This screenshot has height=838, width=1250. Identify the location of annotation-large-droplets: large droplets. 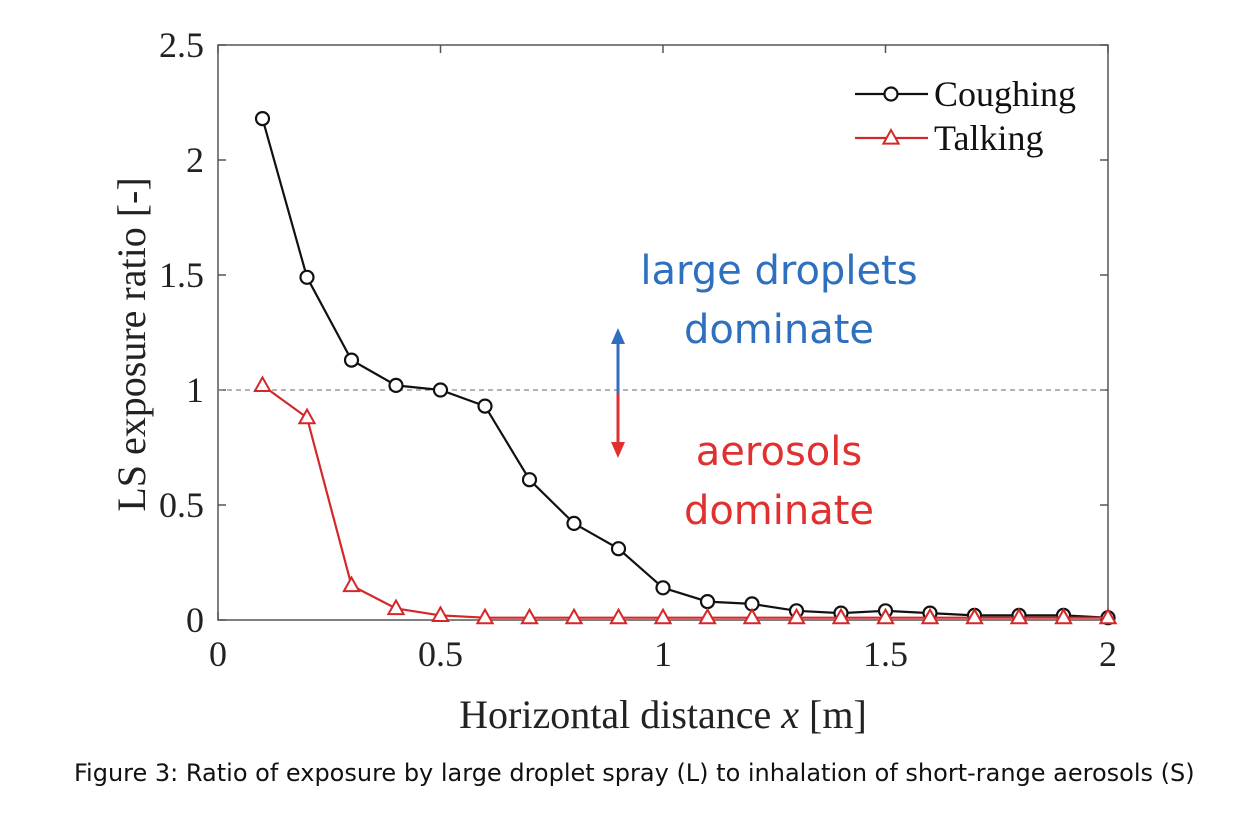
(778, 271).